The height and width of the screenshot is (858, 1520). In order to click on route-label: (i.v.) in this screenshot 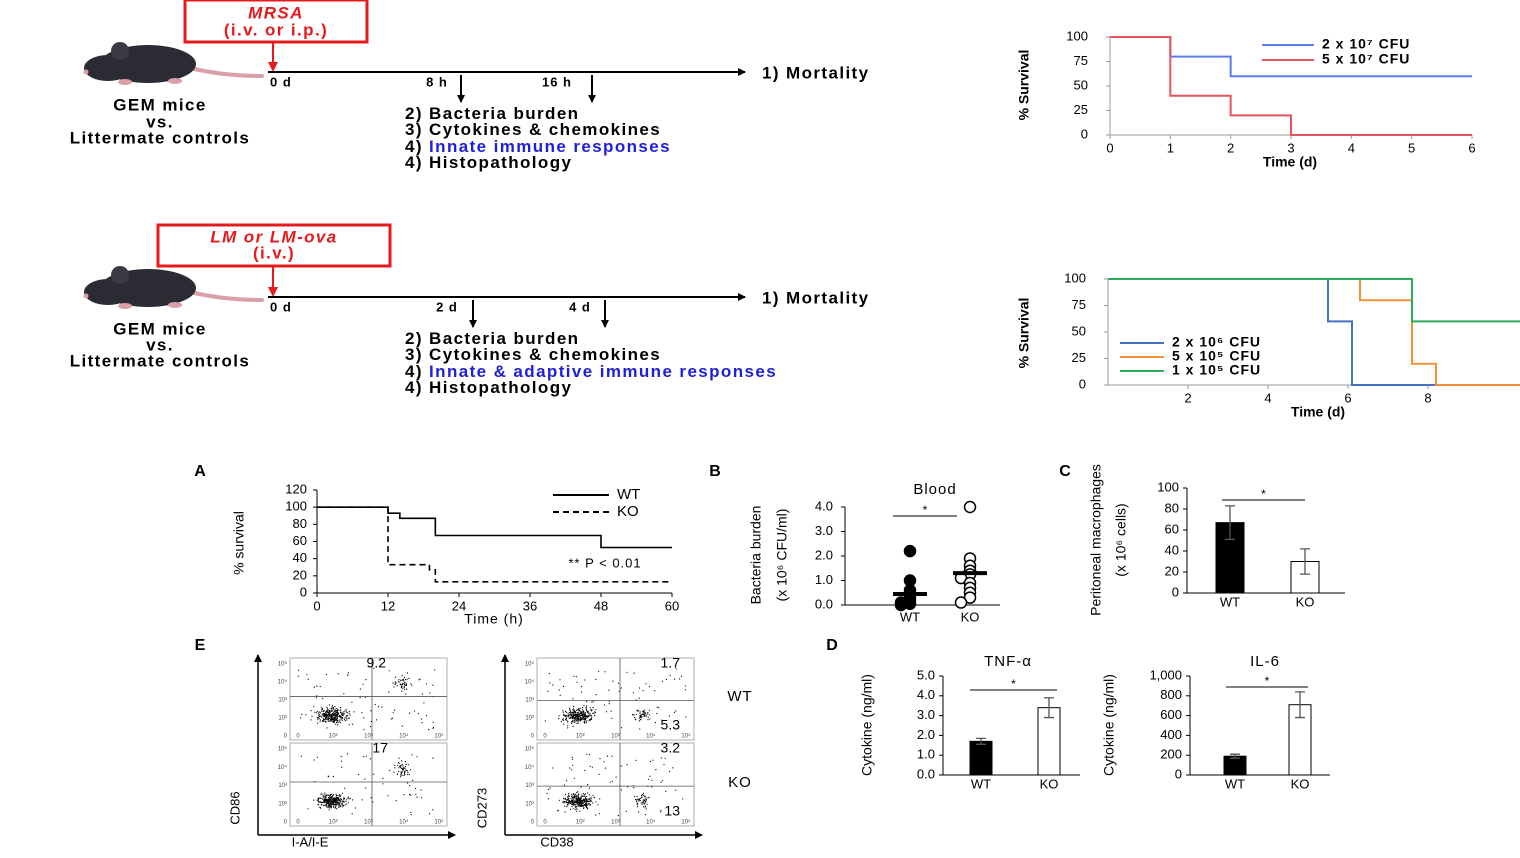, I will do `click(274, 252)`.